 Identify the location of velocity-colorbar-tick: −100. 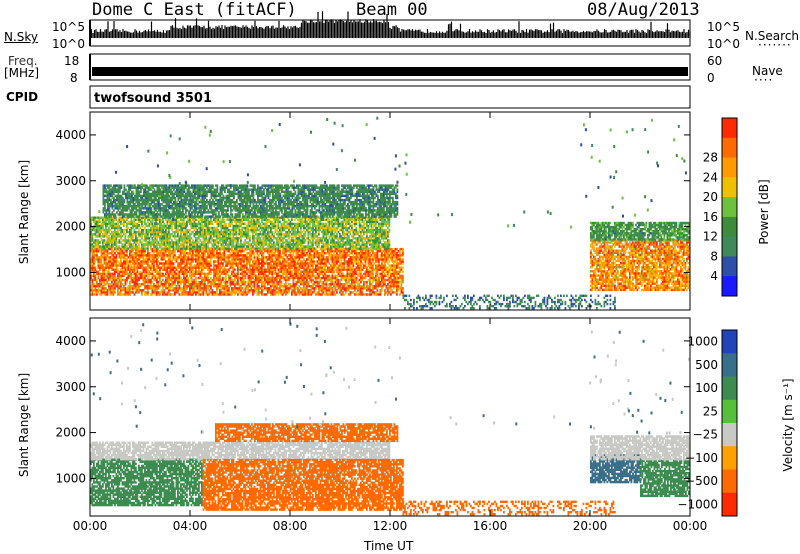
(701, 458).